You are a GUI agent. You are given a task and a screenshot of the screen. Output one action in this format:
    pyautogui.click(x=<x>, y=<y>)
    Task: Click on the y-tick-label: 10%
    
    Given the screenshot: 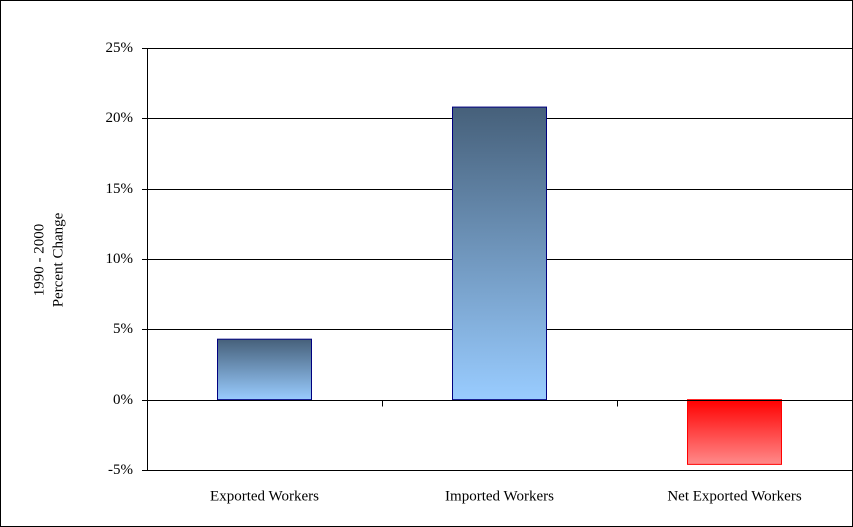 What is the action you would take?
    pyautogui.click(x=120, y=259)
    